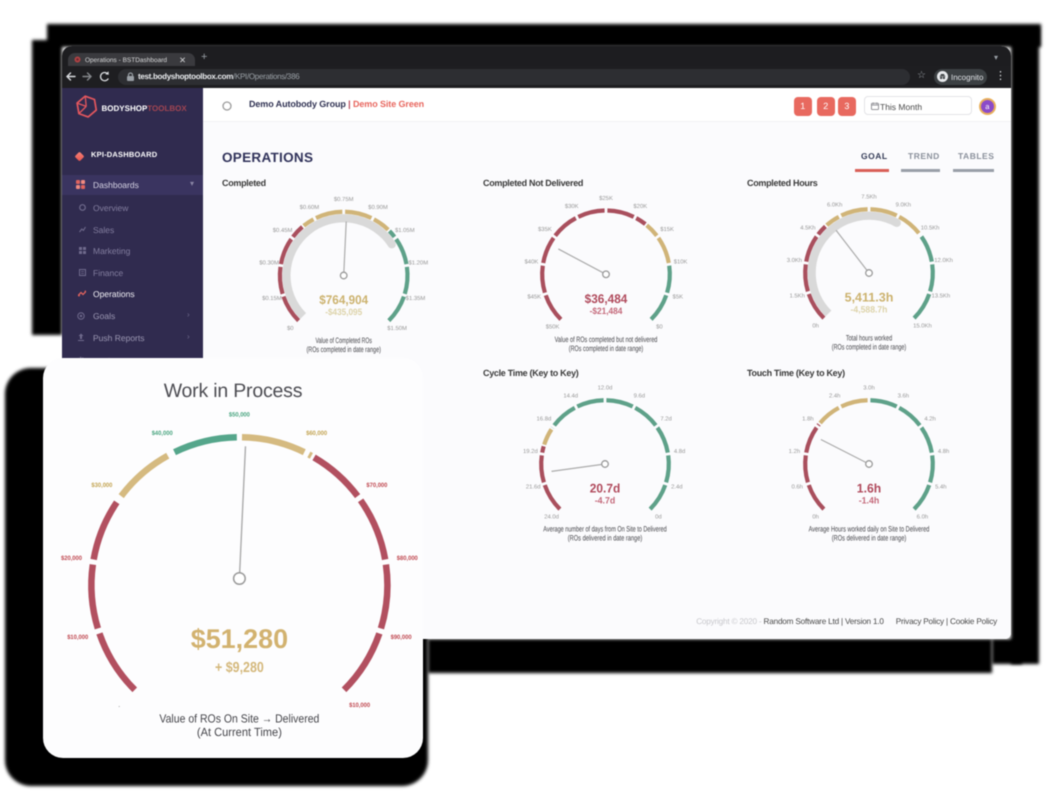 Image resolution: width=1048 pixels, height=808 pixels. I want to click on svg-text: 3.0Kh, so click(794, 260).